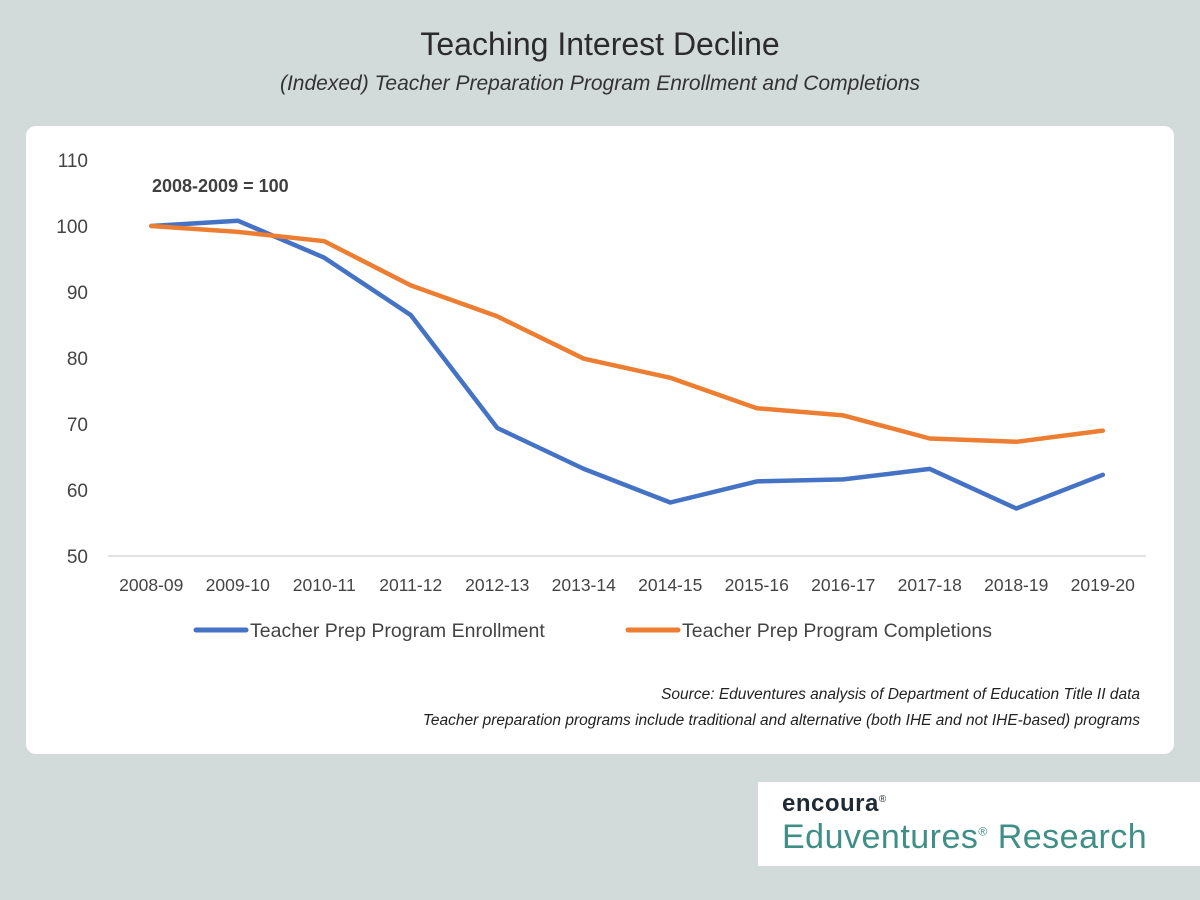  Describe the element at coordinates (843, 585) in the screenshot. I see `x-tick-label: 2016-17` at that location.